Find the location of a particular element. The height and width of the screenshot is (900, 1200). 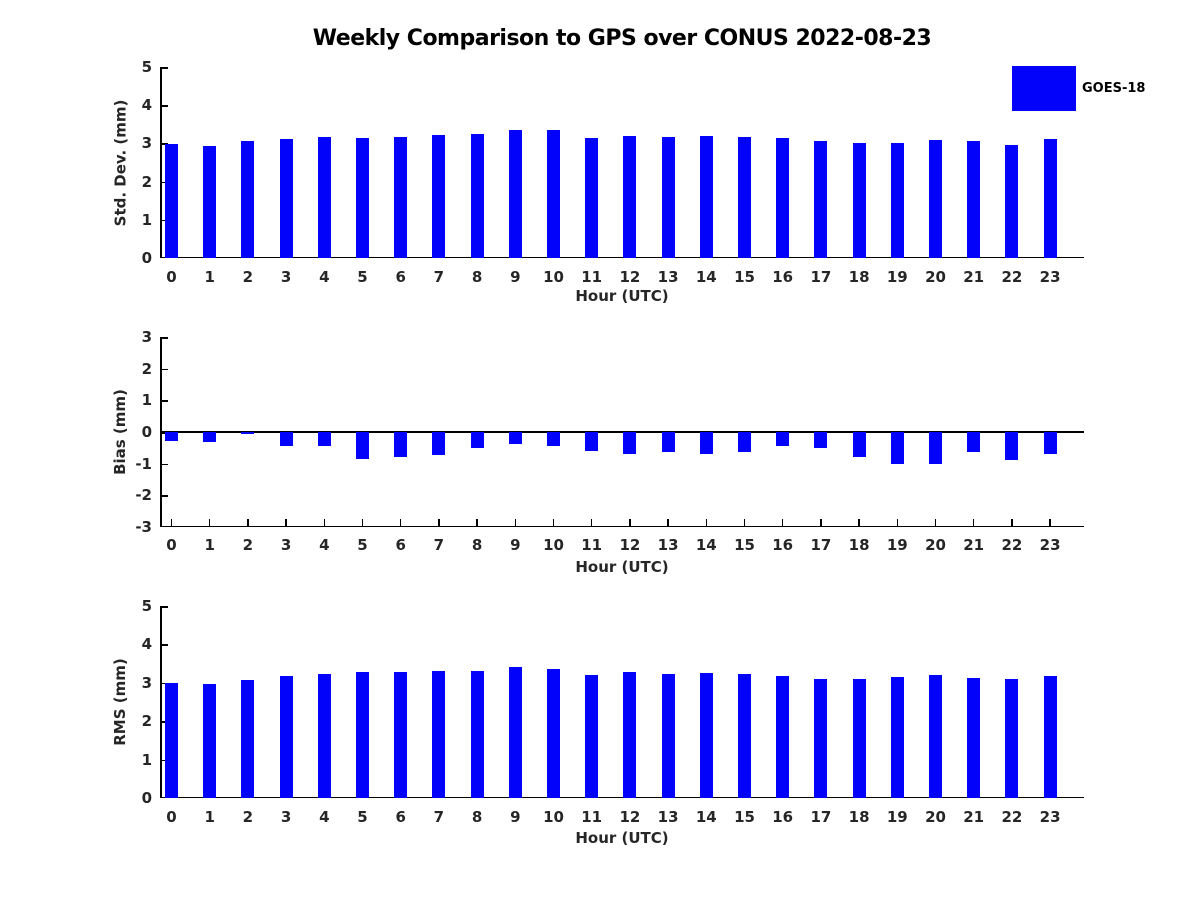

bias-y-tick-label: 0 is located at coordinates (146, 432).